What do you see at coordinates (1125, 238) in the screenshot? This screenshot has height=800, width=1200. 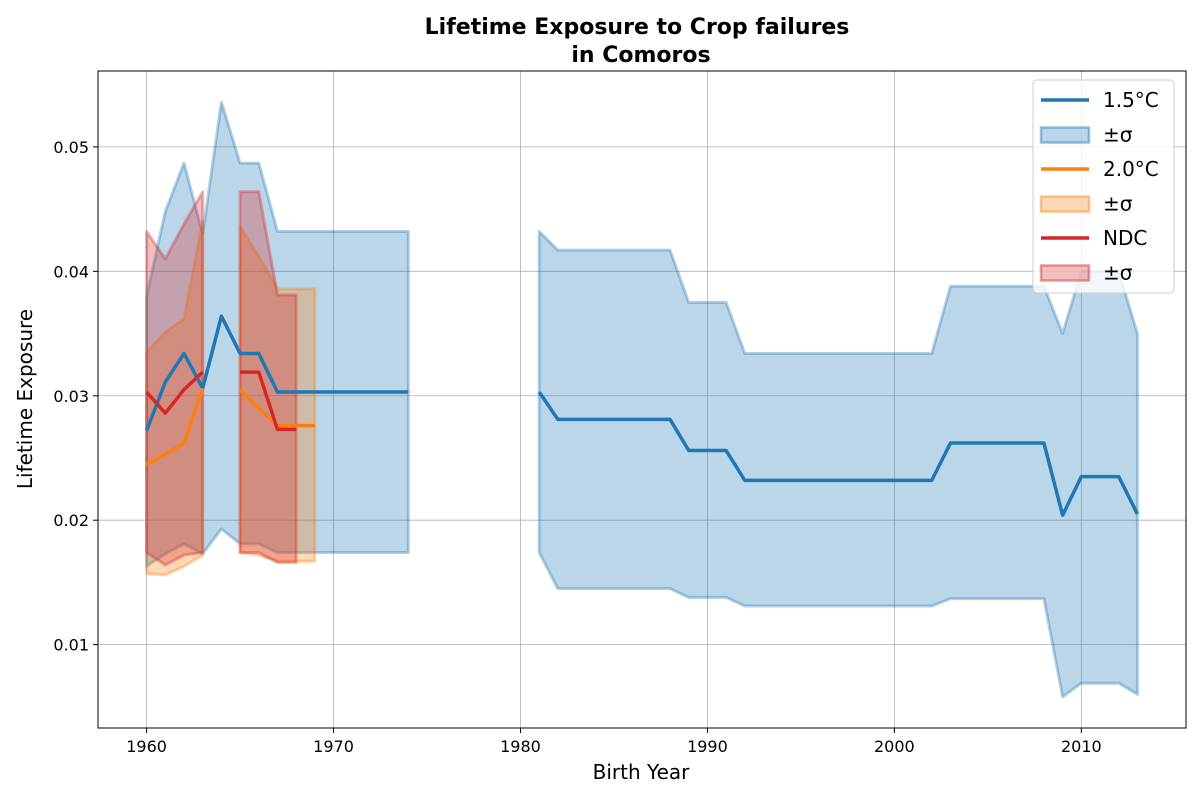 I see `legend-label: NDC` at bounding box center [1125, 238].